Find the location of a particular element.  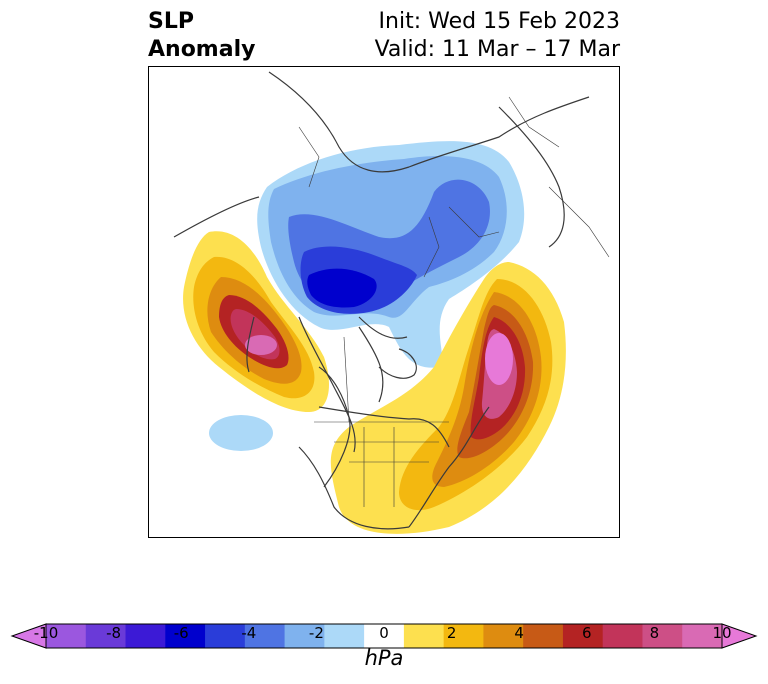

title-line-1: SLP is located at coordinates (171, 21).